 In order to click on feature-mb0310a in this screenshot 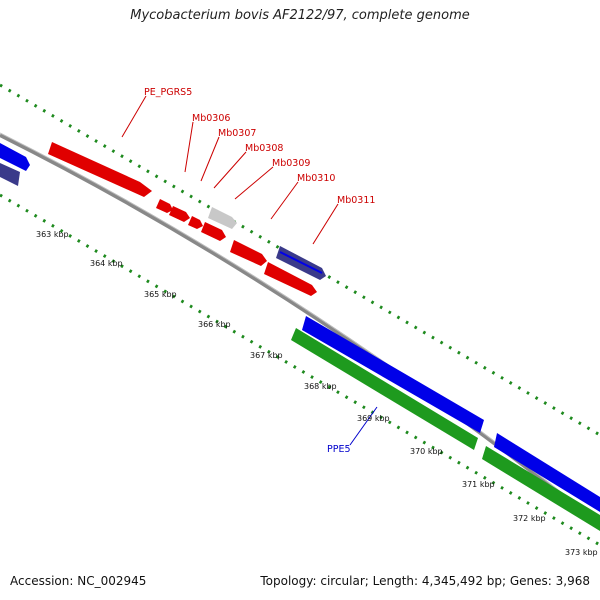, I will do `click(248, 253)`.